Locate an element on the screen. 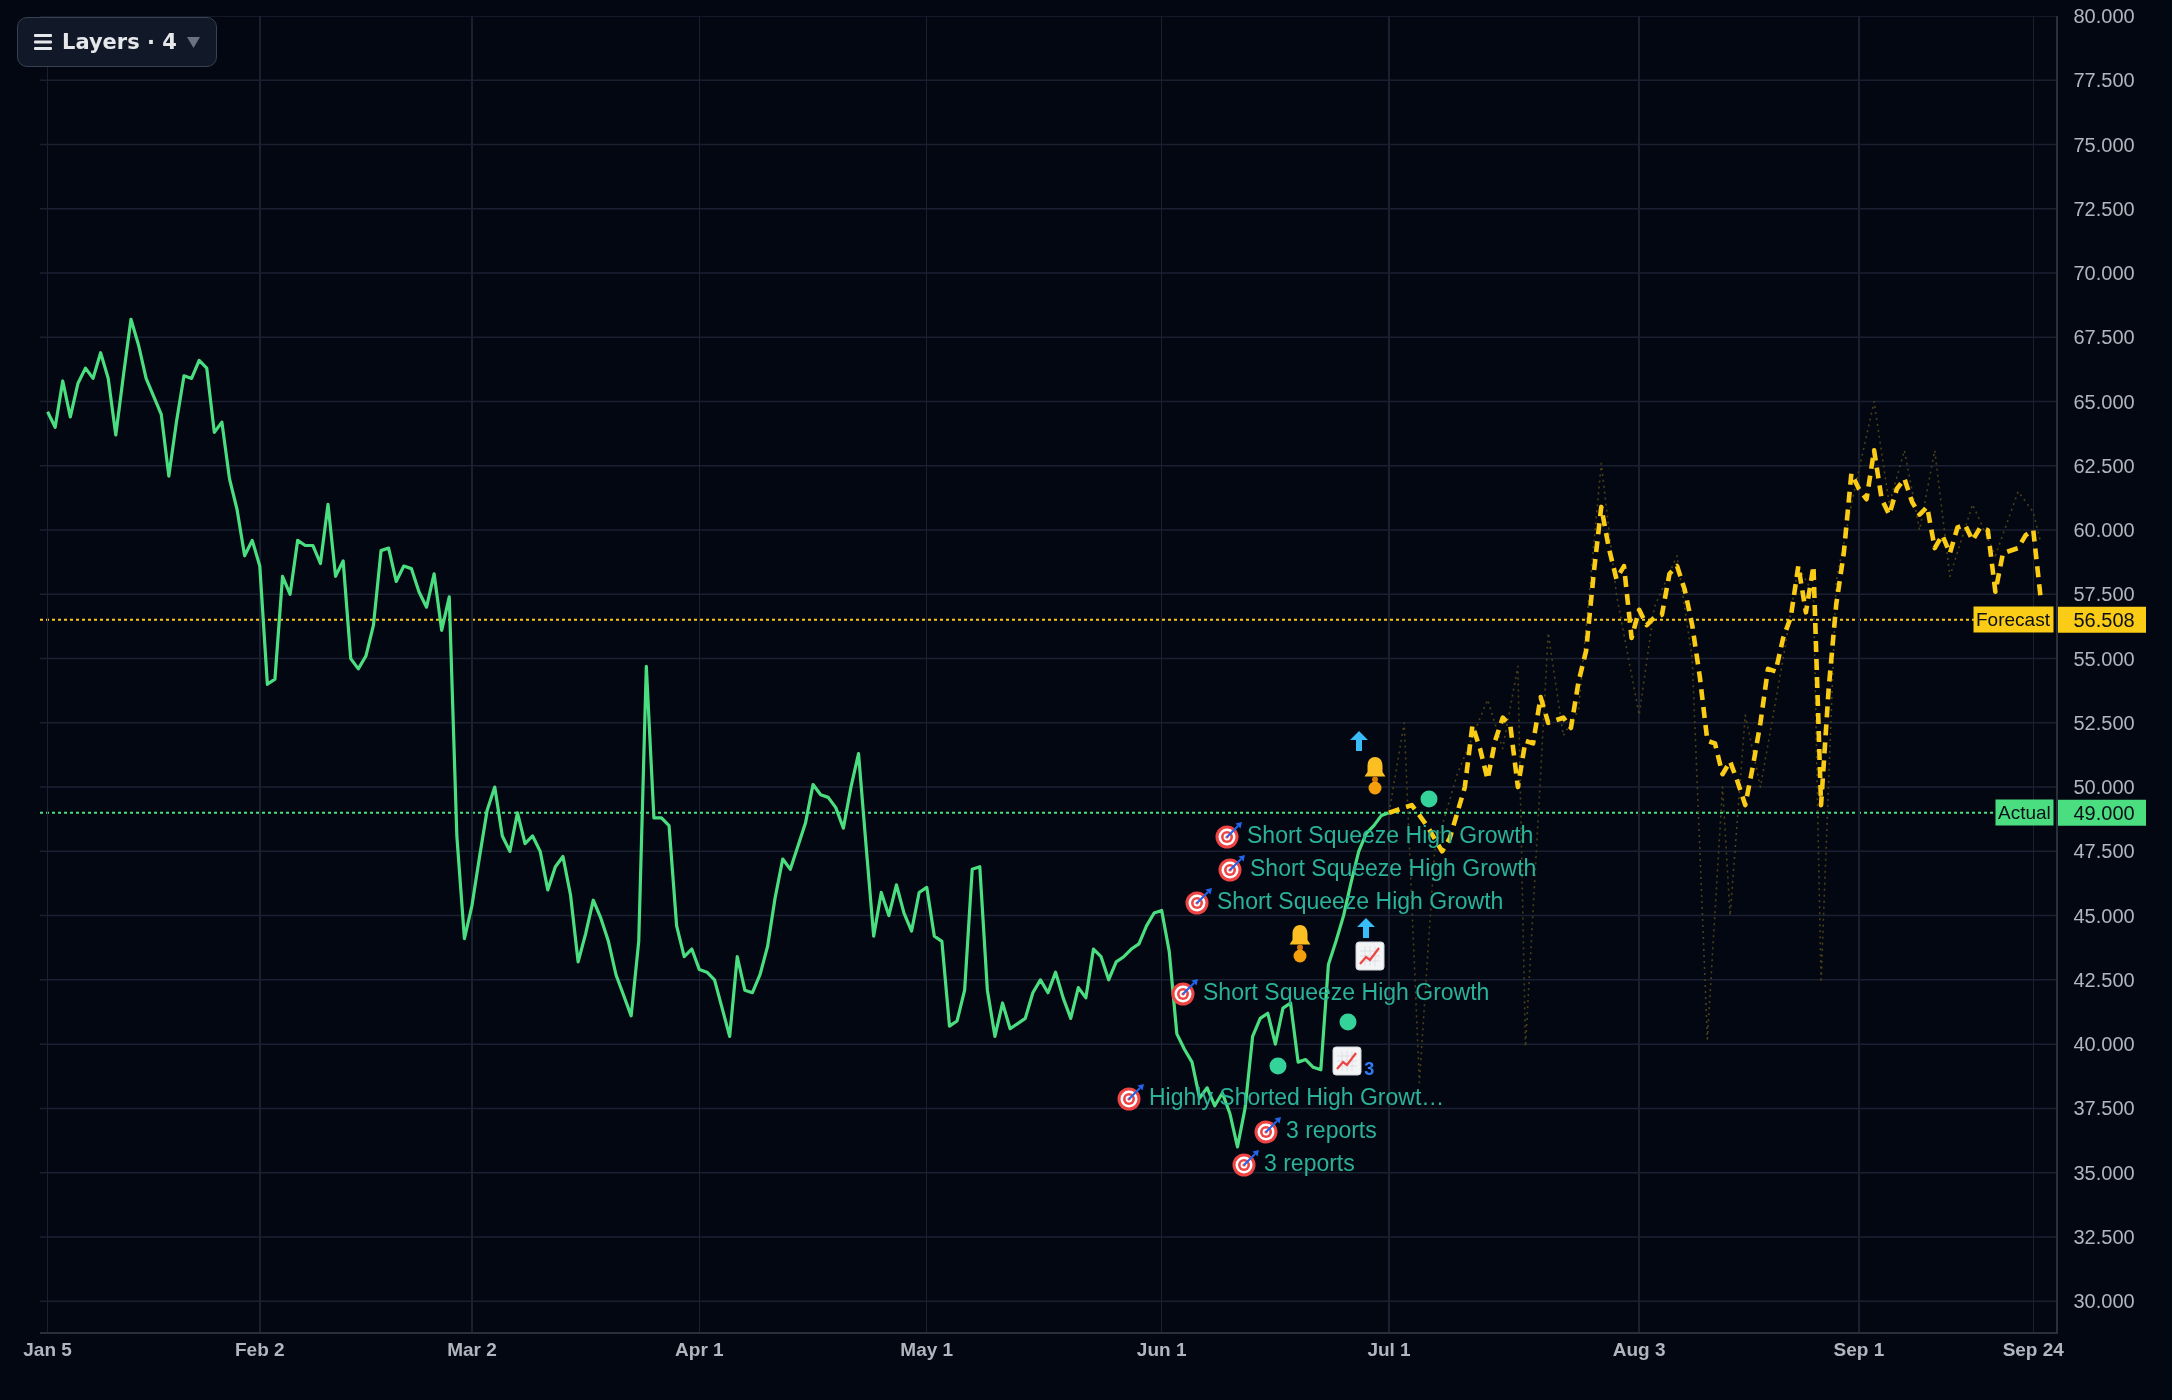 This screenshot has width=2172, height=1400. layers-dropdown: Layers · 4 is located at coordinates (117, 42).